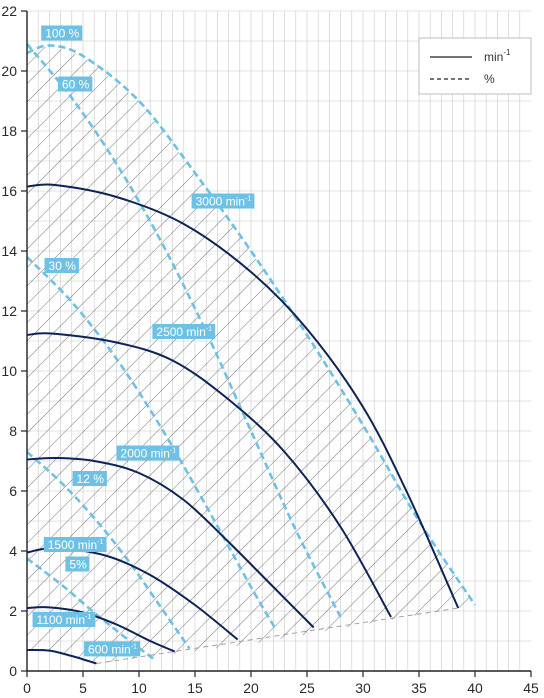  What do you see at coordinates (9, 71) in the screenshot?
I see `y-tick-label: 20` at bounding box center [9, 71].